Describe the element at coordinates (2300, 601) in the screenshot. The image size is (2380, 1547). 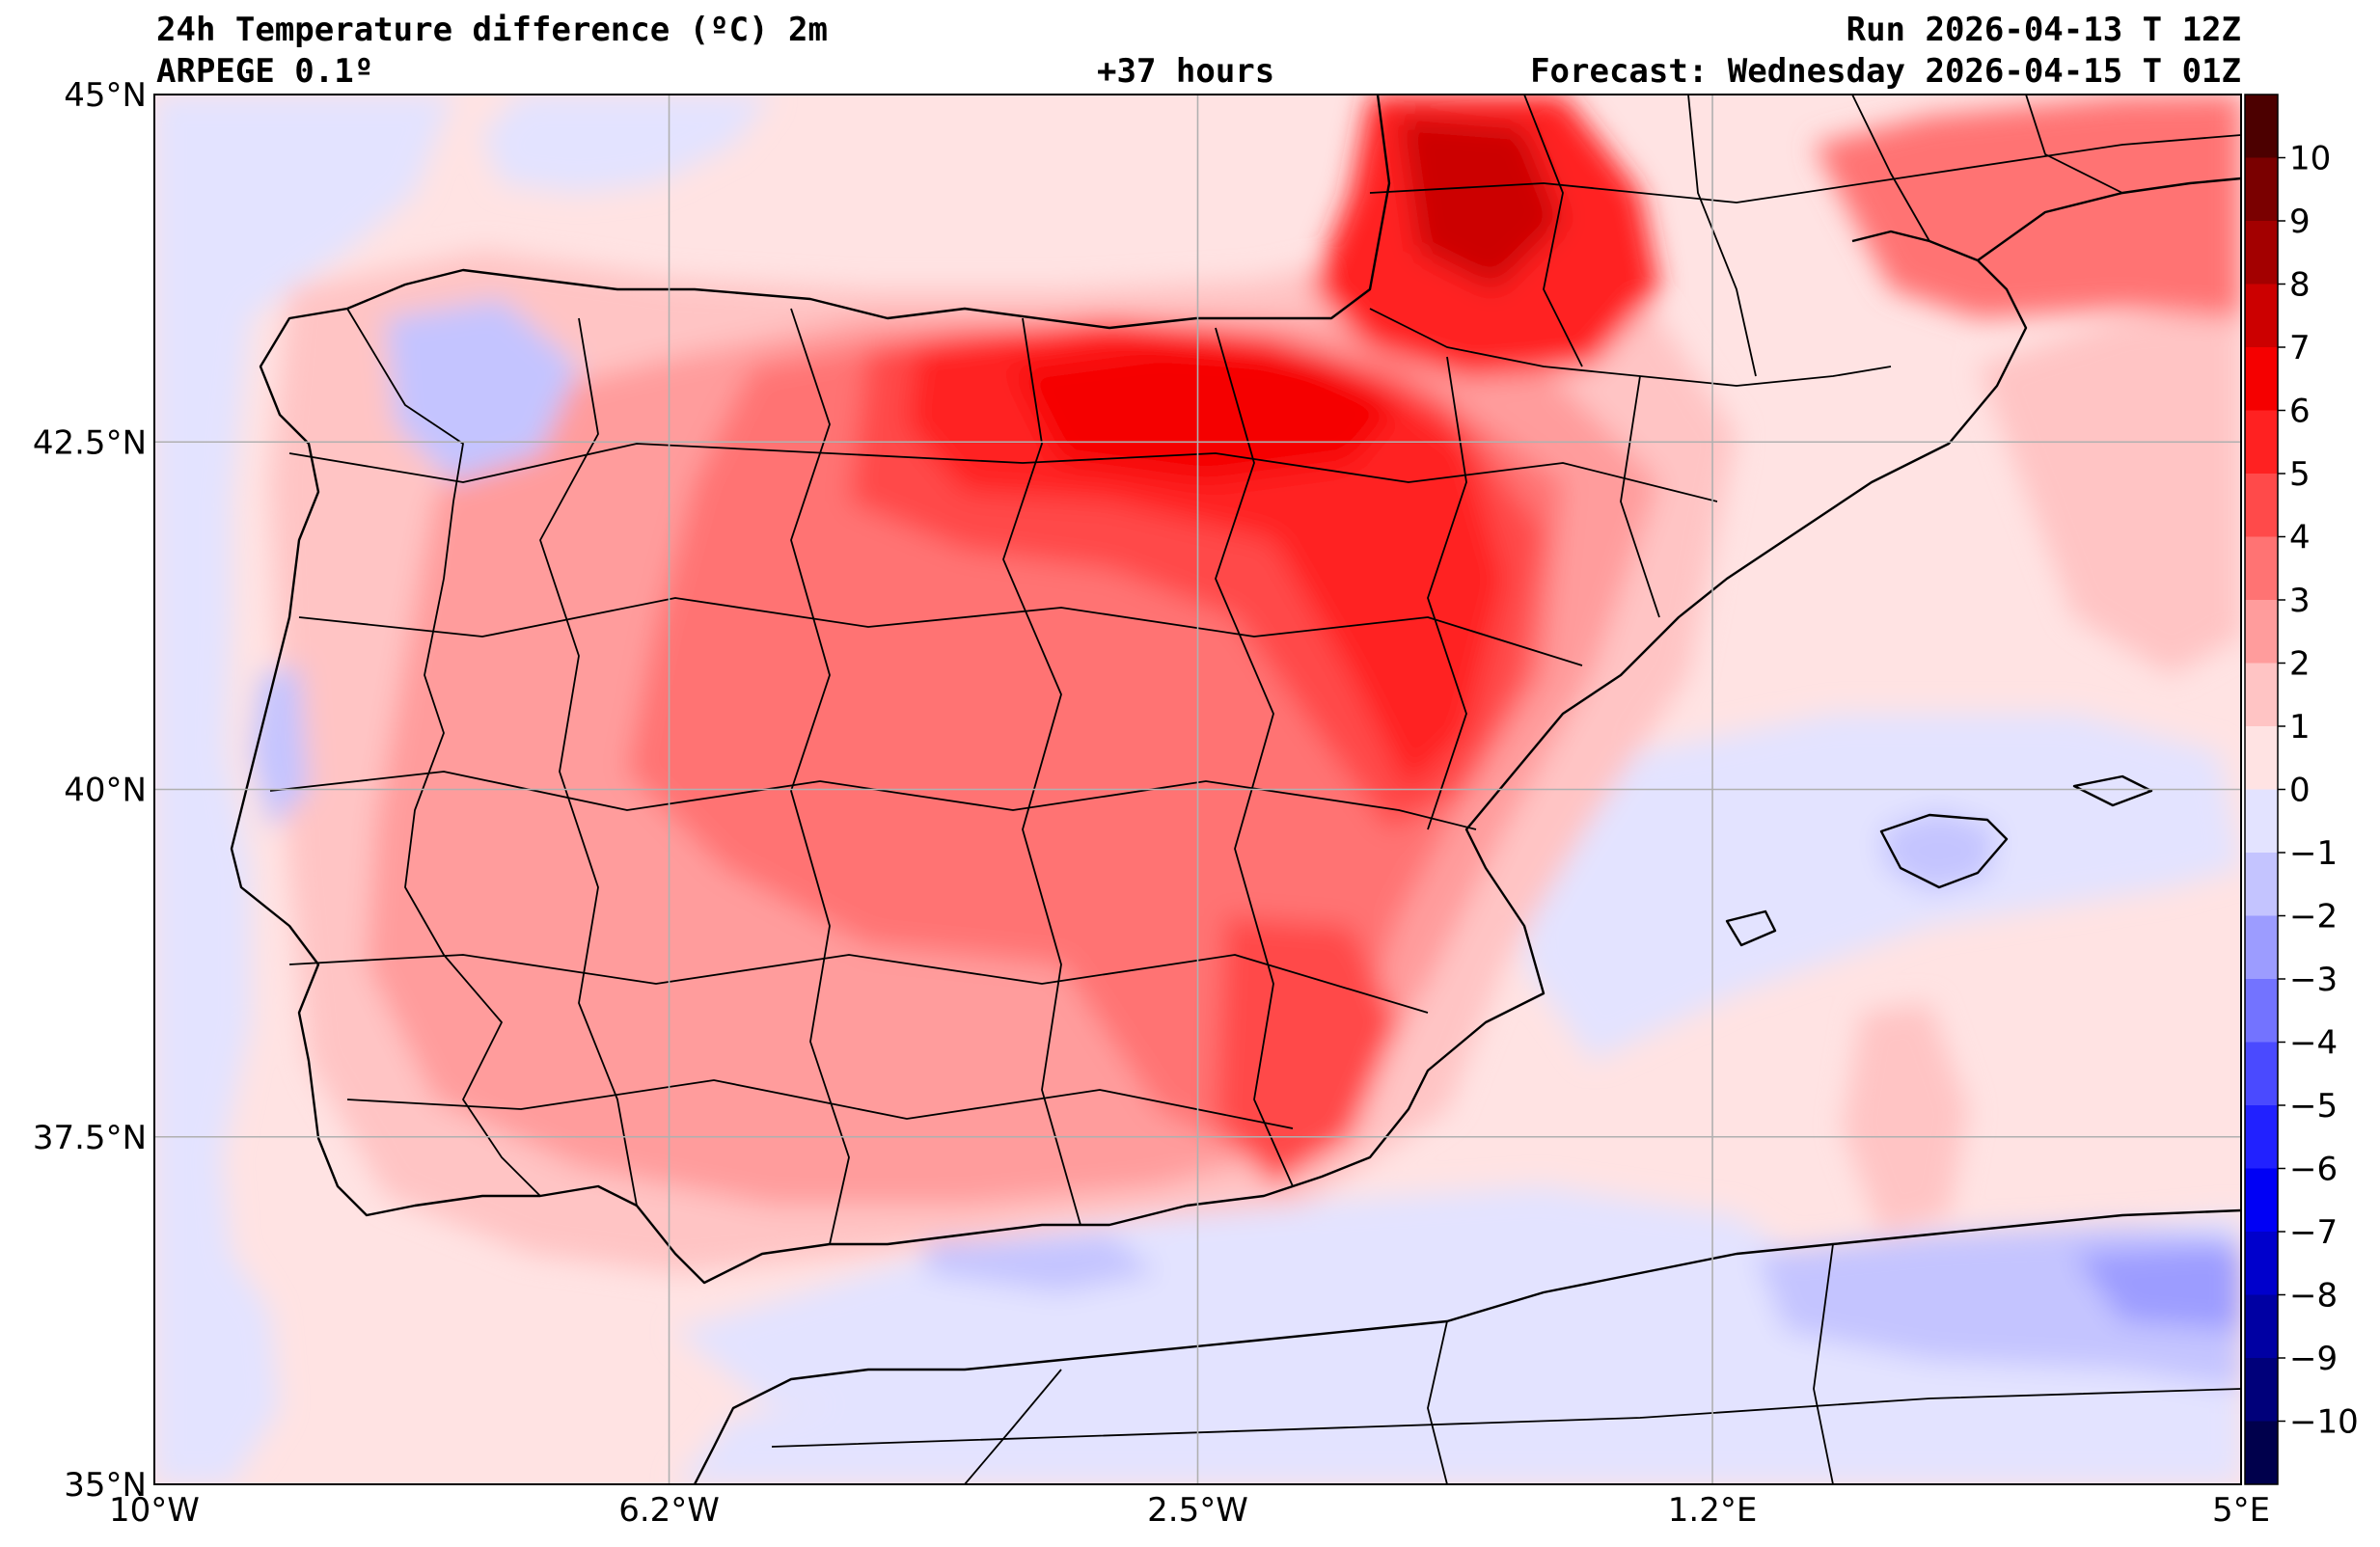
I see `colorbar-label: 3` at that location.